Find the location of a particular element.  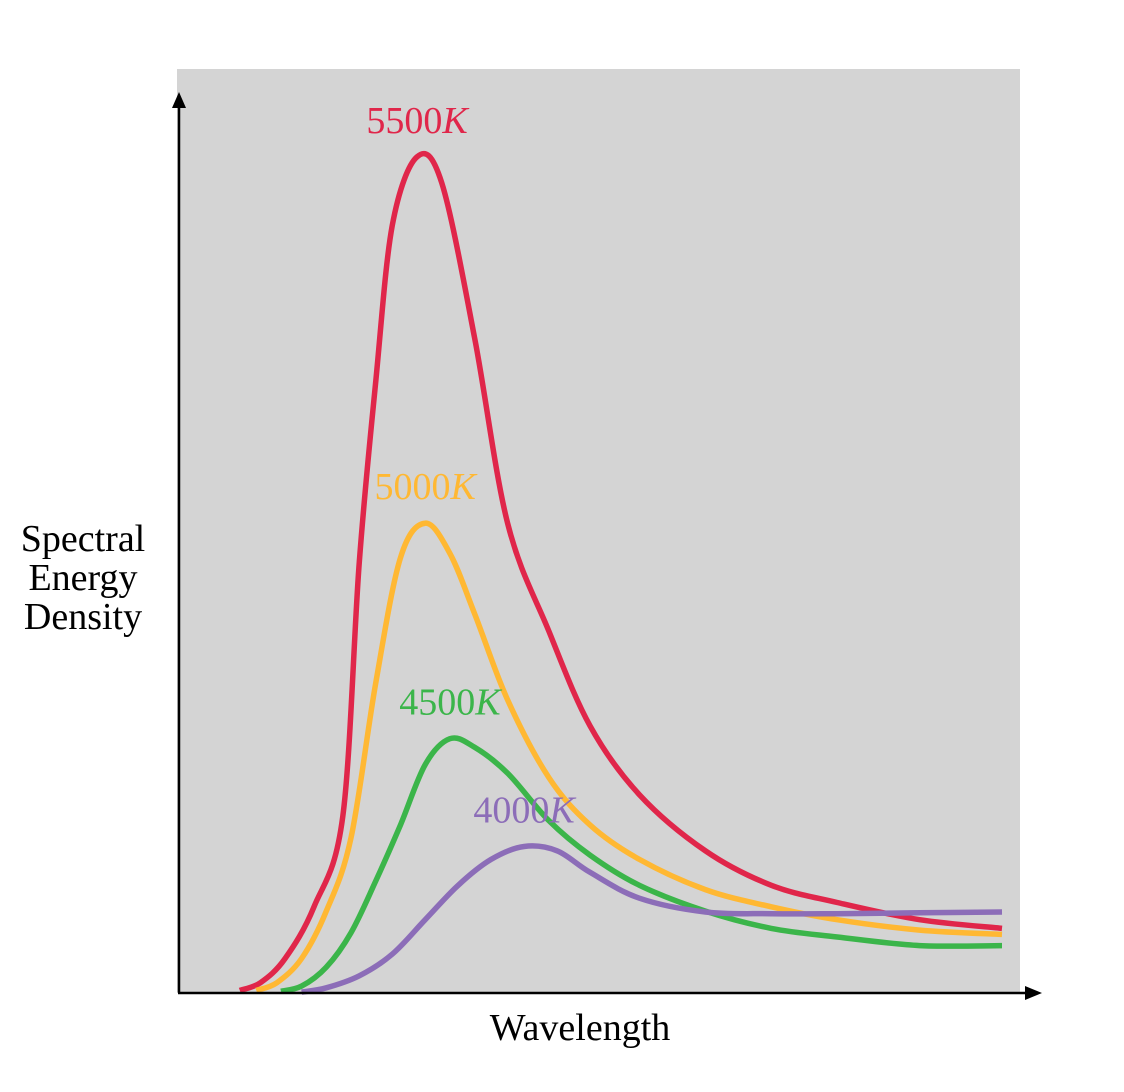

series-label-number: 4500 is located at coordinates (437, 703).